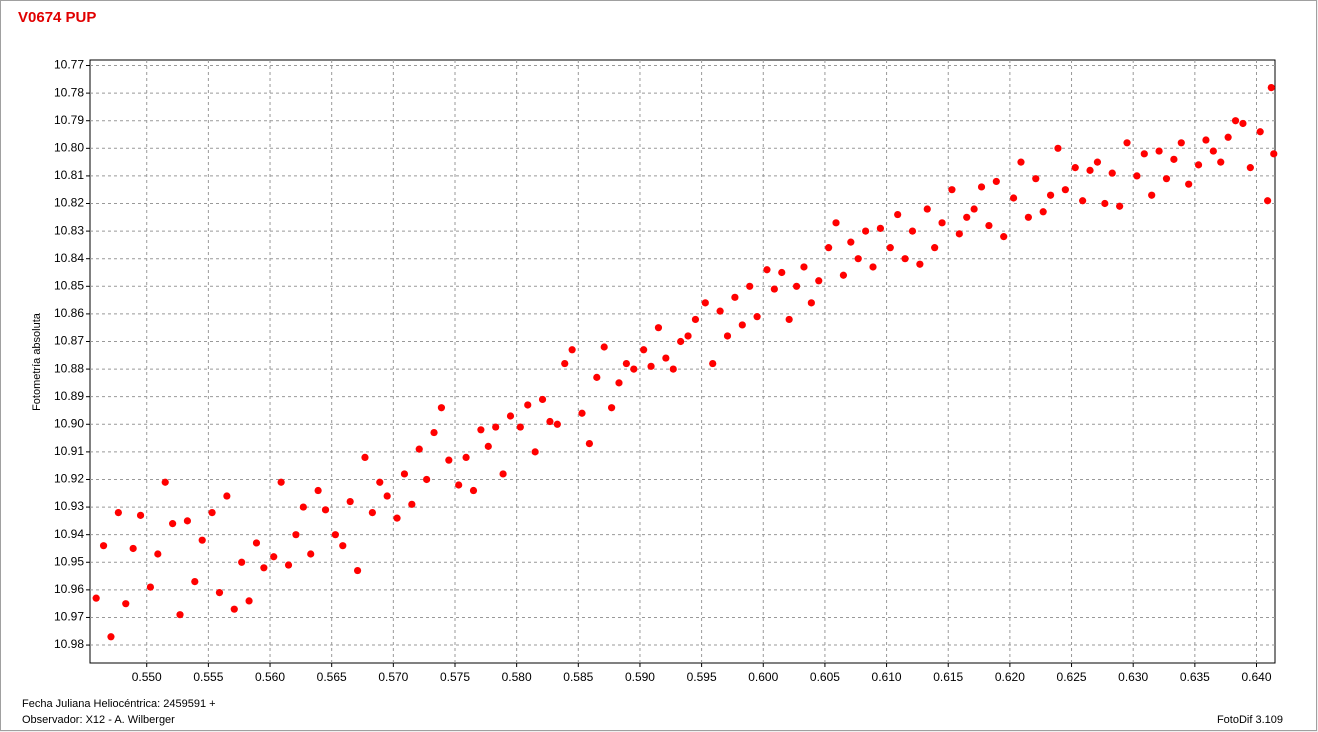 The image size is (1318, 732). Describe the element at coordinates (69, 285) in the screenshot. I see `y-tick-label: 10.85` at that location.